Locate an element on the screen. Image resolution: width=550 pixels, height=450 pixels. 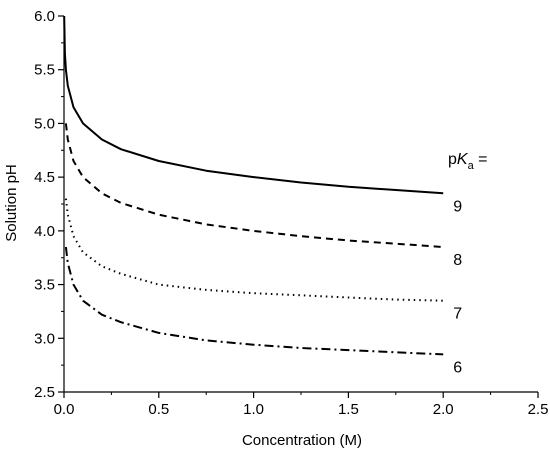
series-label-pka-9: 9 is located at coordinates (457, 206).